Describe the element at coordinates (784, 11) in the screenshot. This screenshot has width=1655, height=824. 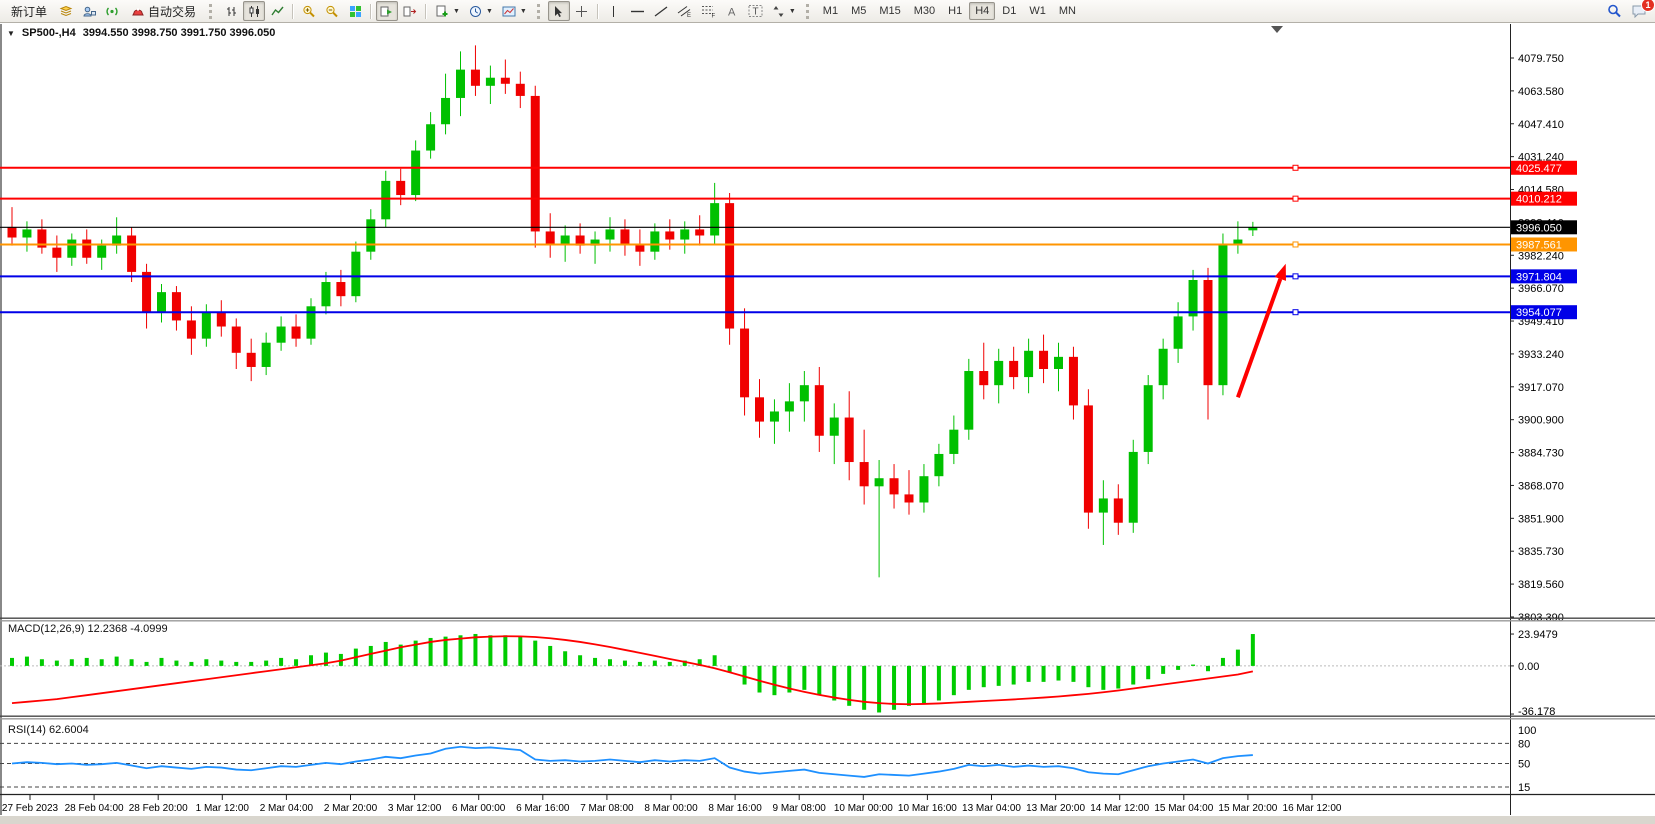
I see `shapes-button: ▼` at that location.